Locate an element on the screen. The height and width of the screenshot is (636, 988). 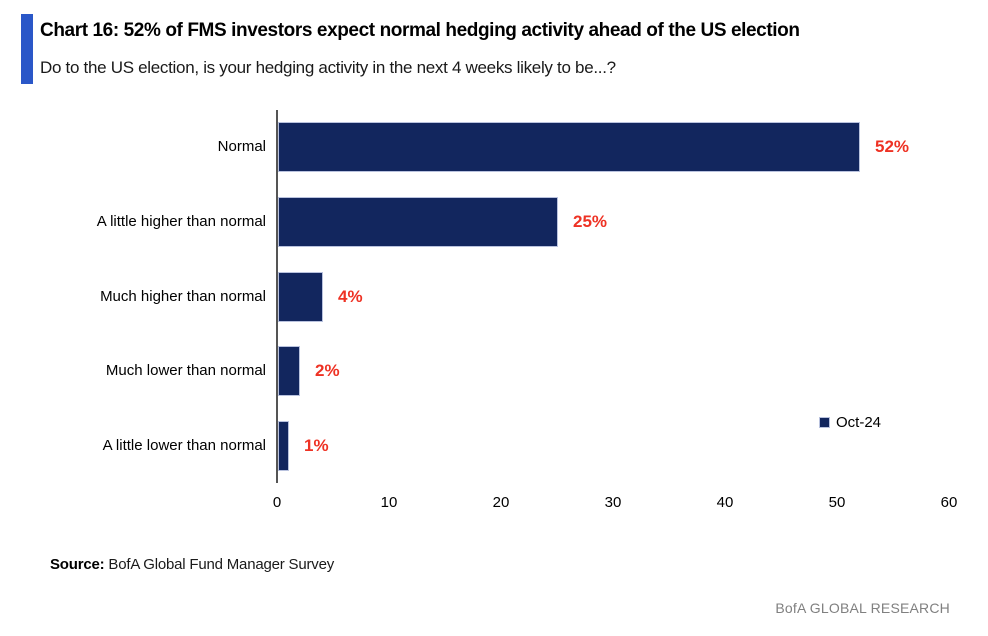
bar-value-label: 25% is located at coordinates (590, 221).